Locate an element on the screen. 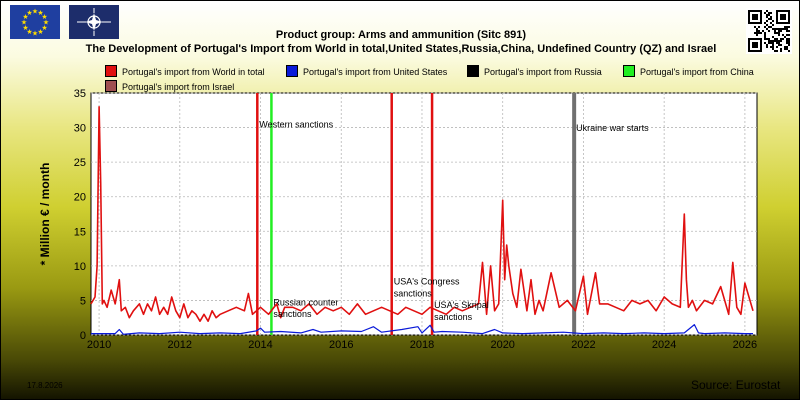 This screenshot has width=800, height=400. x-tick-label: 2020 is located at coordinates (502, 345).